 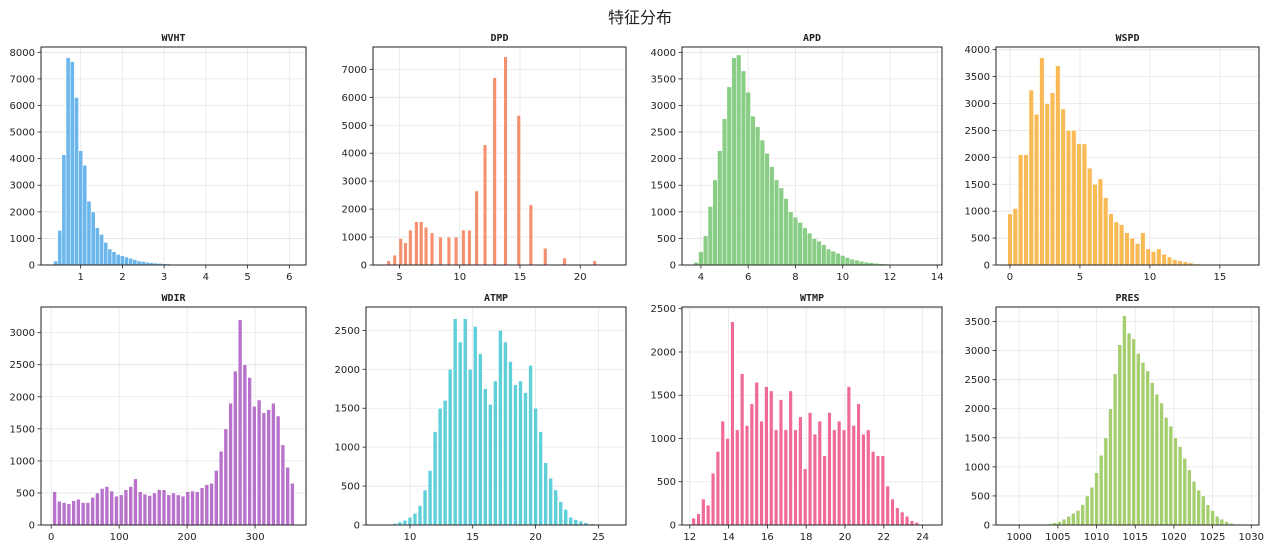 I want to click on x-tick-label: 10, so click(x=410, y=537).